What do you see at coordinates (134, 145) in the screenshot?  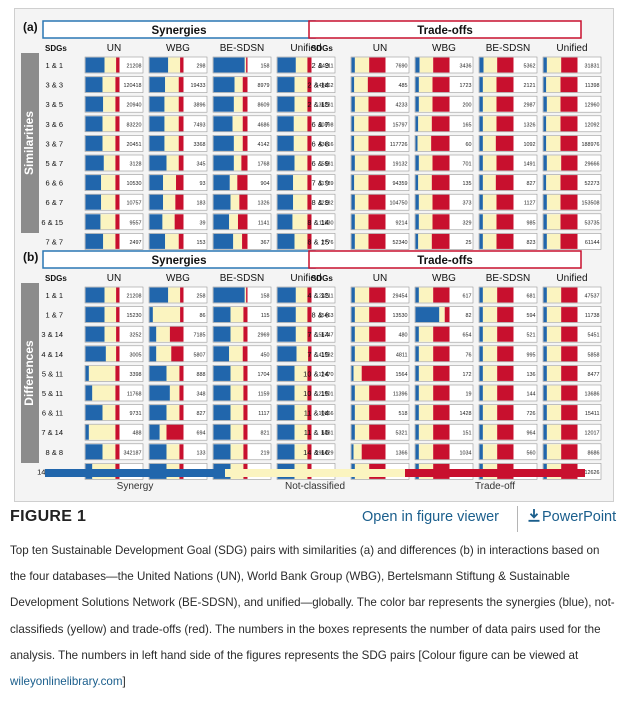 I see `data-count: 20451` at bounding box center [134, 145].